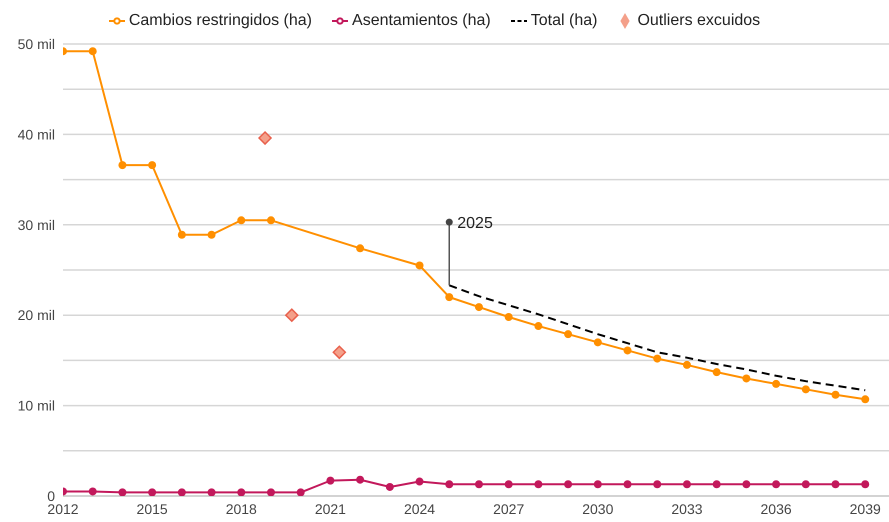 This screenshot has width=889, height=522. I want to click on x-tick-label: 2027, so click(508, 508).